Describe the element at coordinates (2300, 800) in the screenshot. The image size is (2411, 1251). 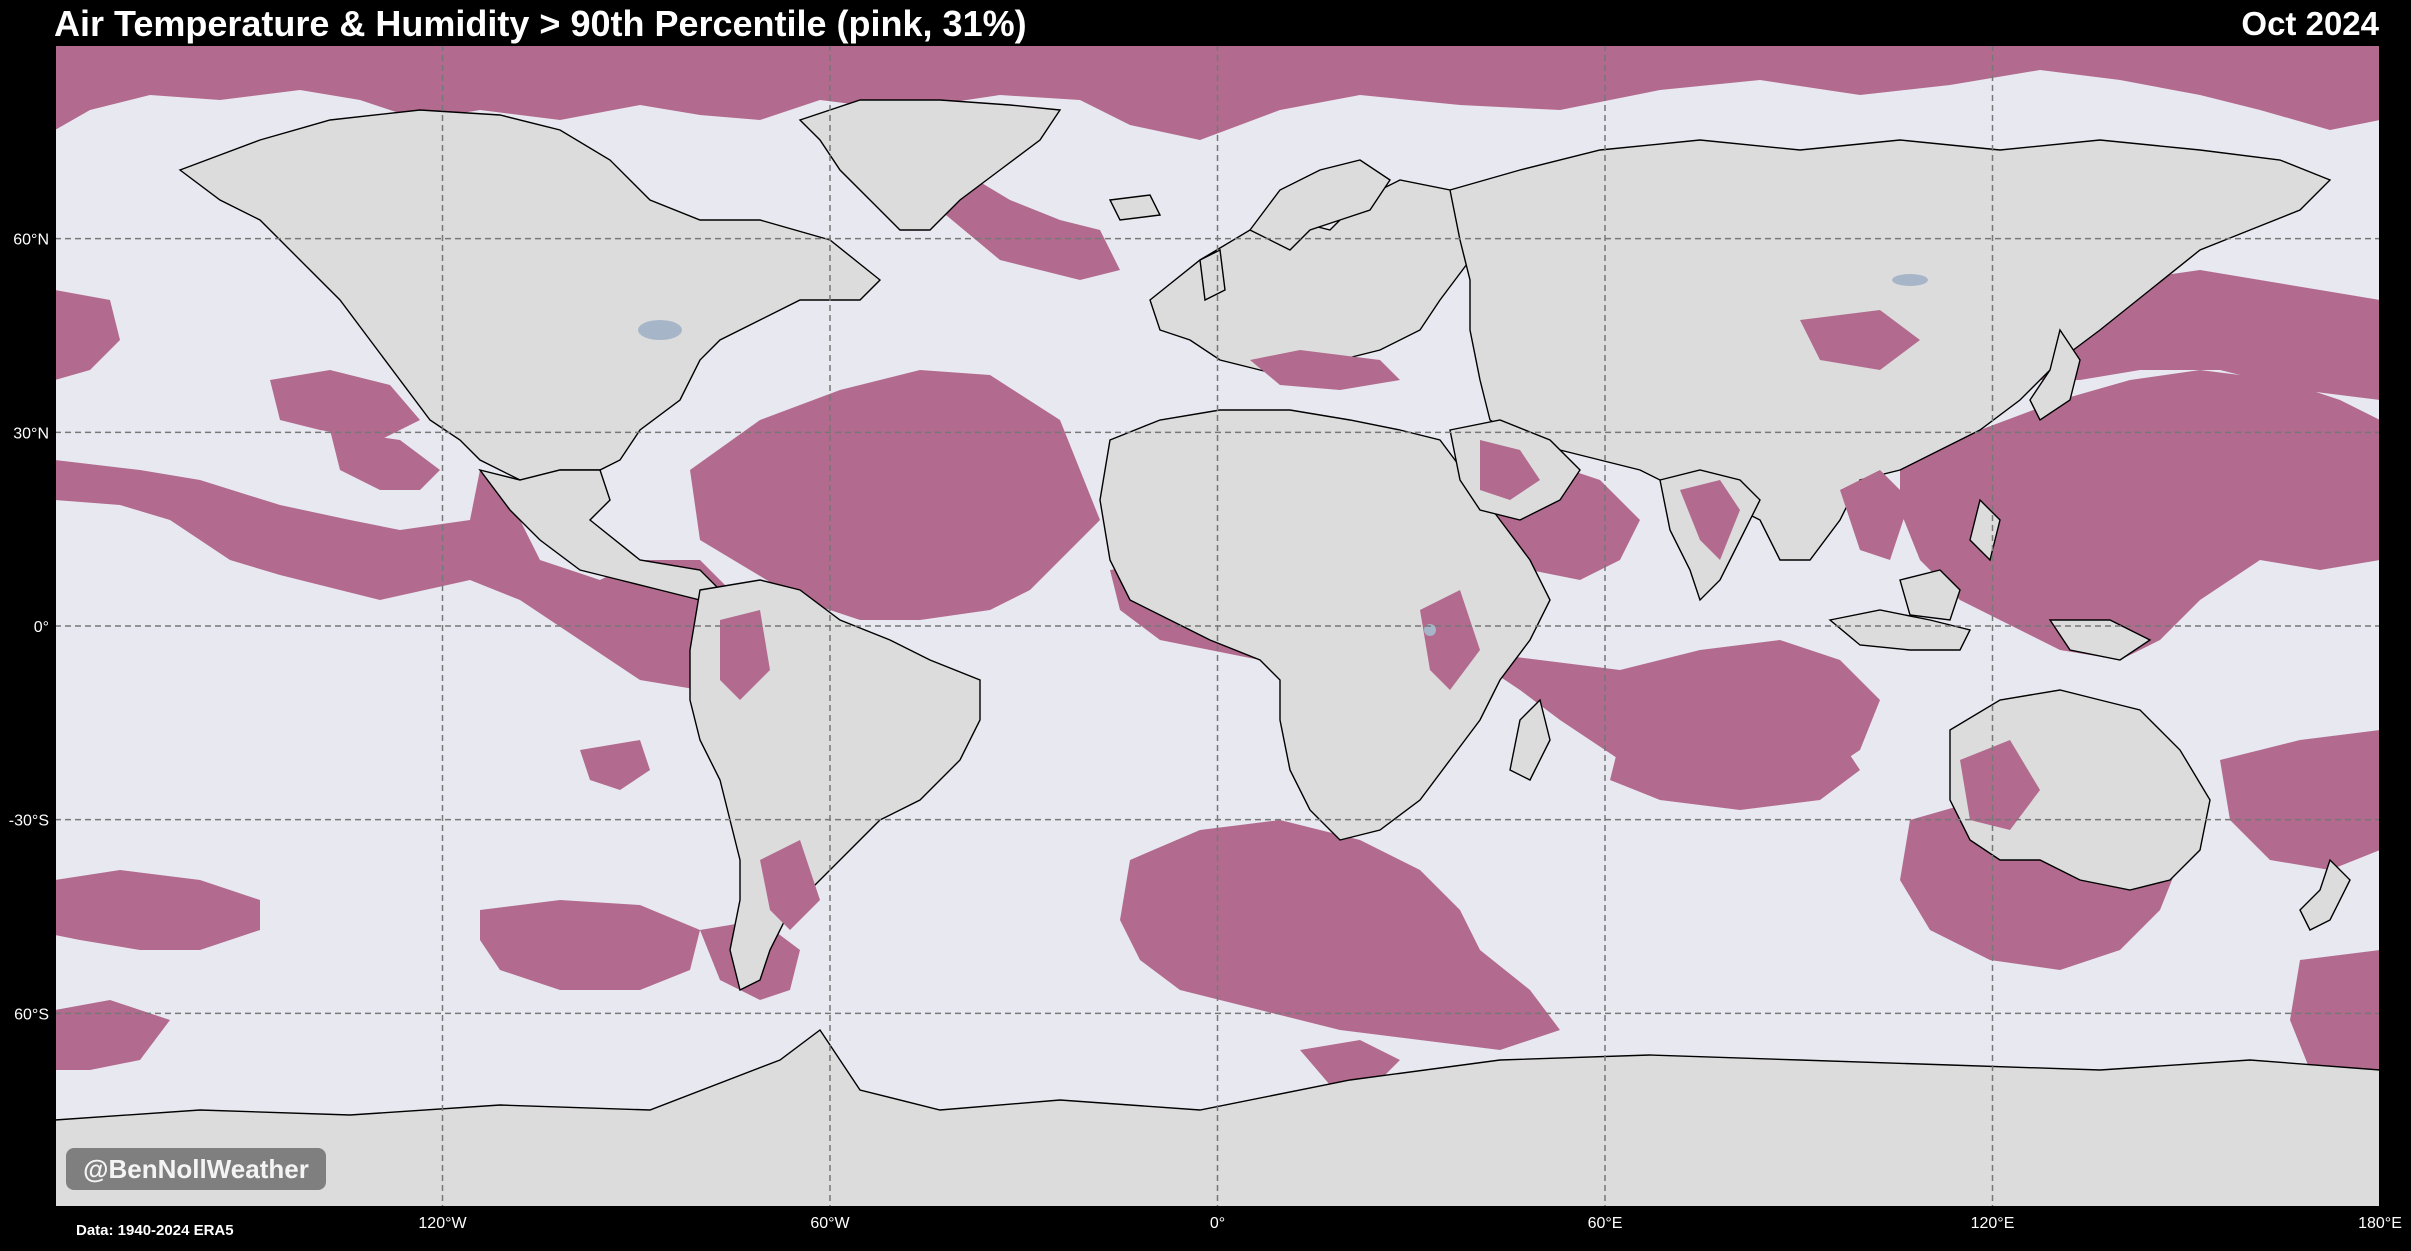
I see `anomaly-tasman` at that location.